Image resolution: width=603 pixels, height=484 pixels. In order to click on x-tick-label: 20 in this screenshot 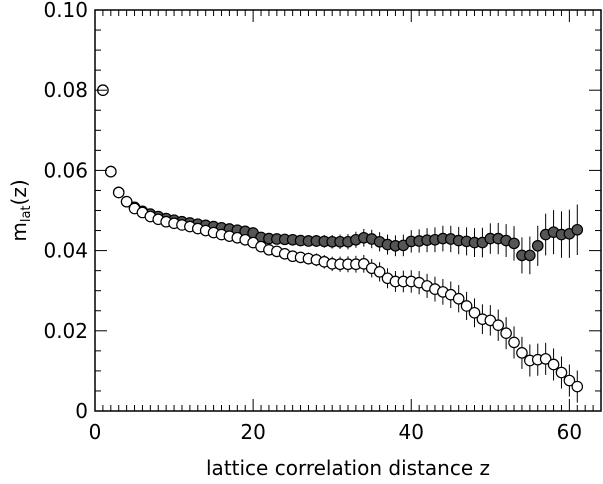, I will do `click(252, 432)`.